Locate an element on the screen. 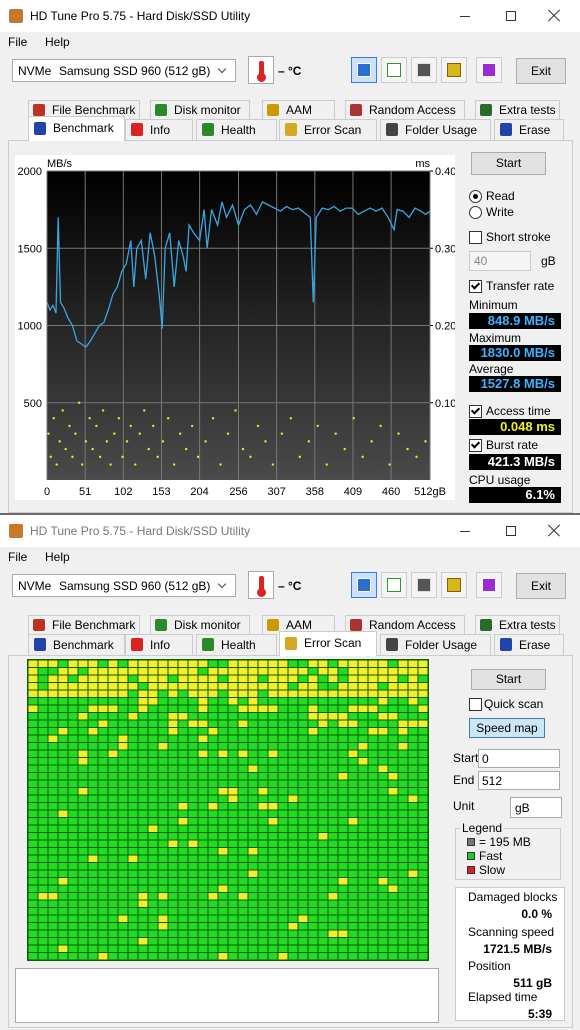  speed-map-button: Speed map is located at coordinates (507, 728).